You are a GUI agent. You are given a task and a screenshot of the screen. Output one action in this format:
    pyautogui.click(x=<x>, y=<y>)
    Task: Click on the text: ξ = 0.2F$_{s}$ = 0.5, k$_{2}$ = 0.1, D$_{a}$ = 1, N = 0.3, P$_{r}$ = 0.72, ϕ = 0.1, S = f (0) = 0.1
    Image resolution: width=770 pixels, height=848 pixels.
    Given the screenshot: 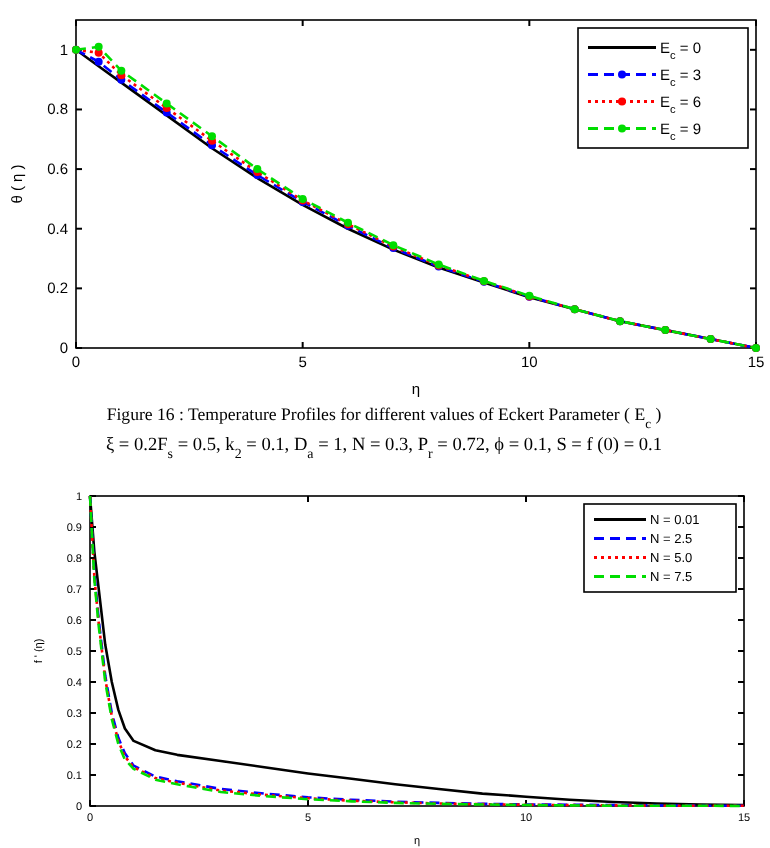 What is the action you would take?
    pyautogui.click(x=384, y=449)
    